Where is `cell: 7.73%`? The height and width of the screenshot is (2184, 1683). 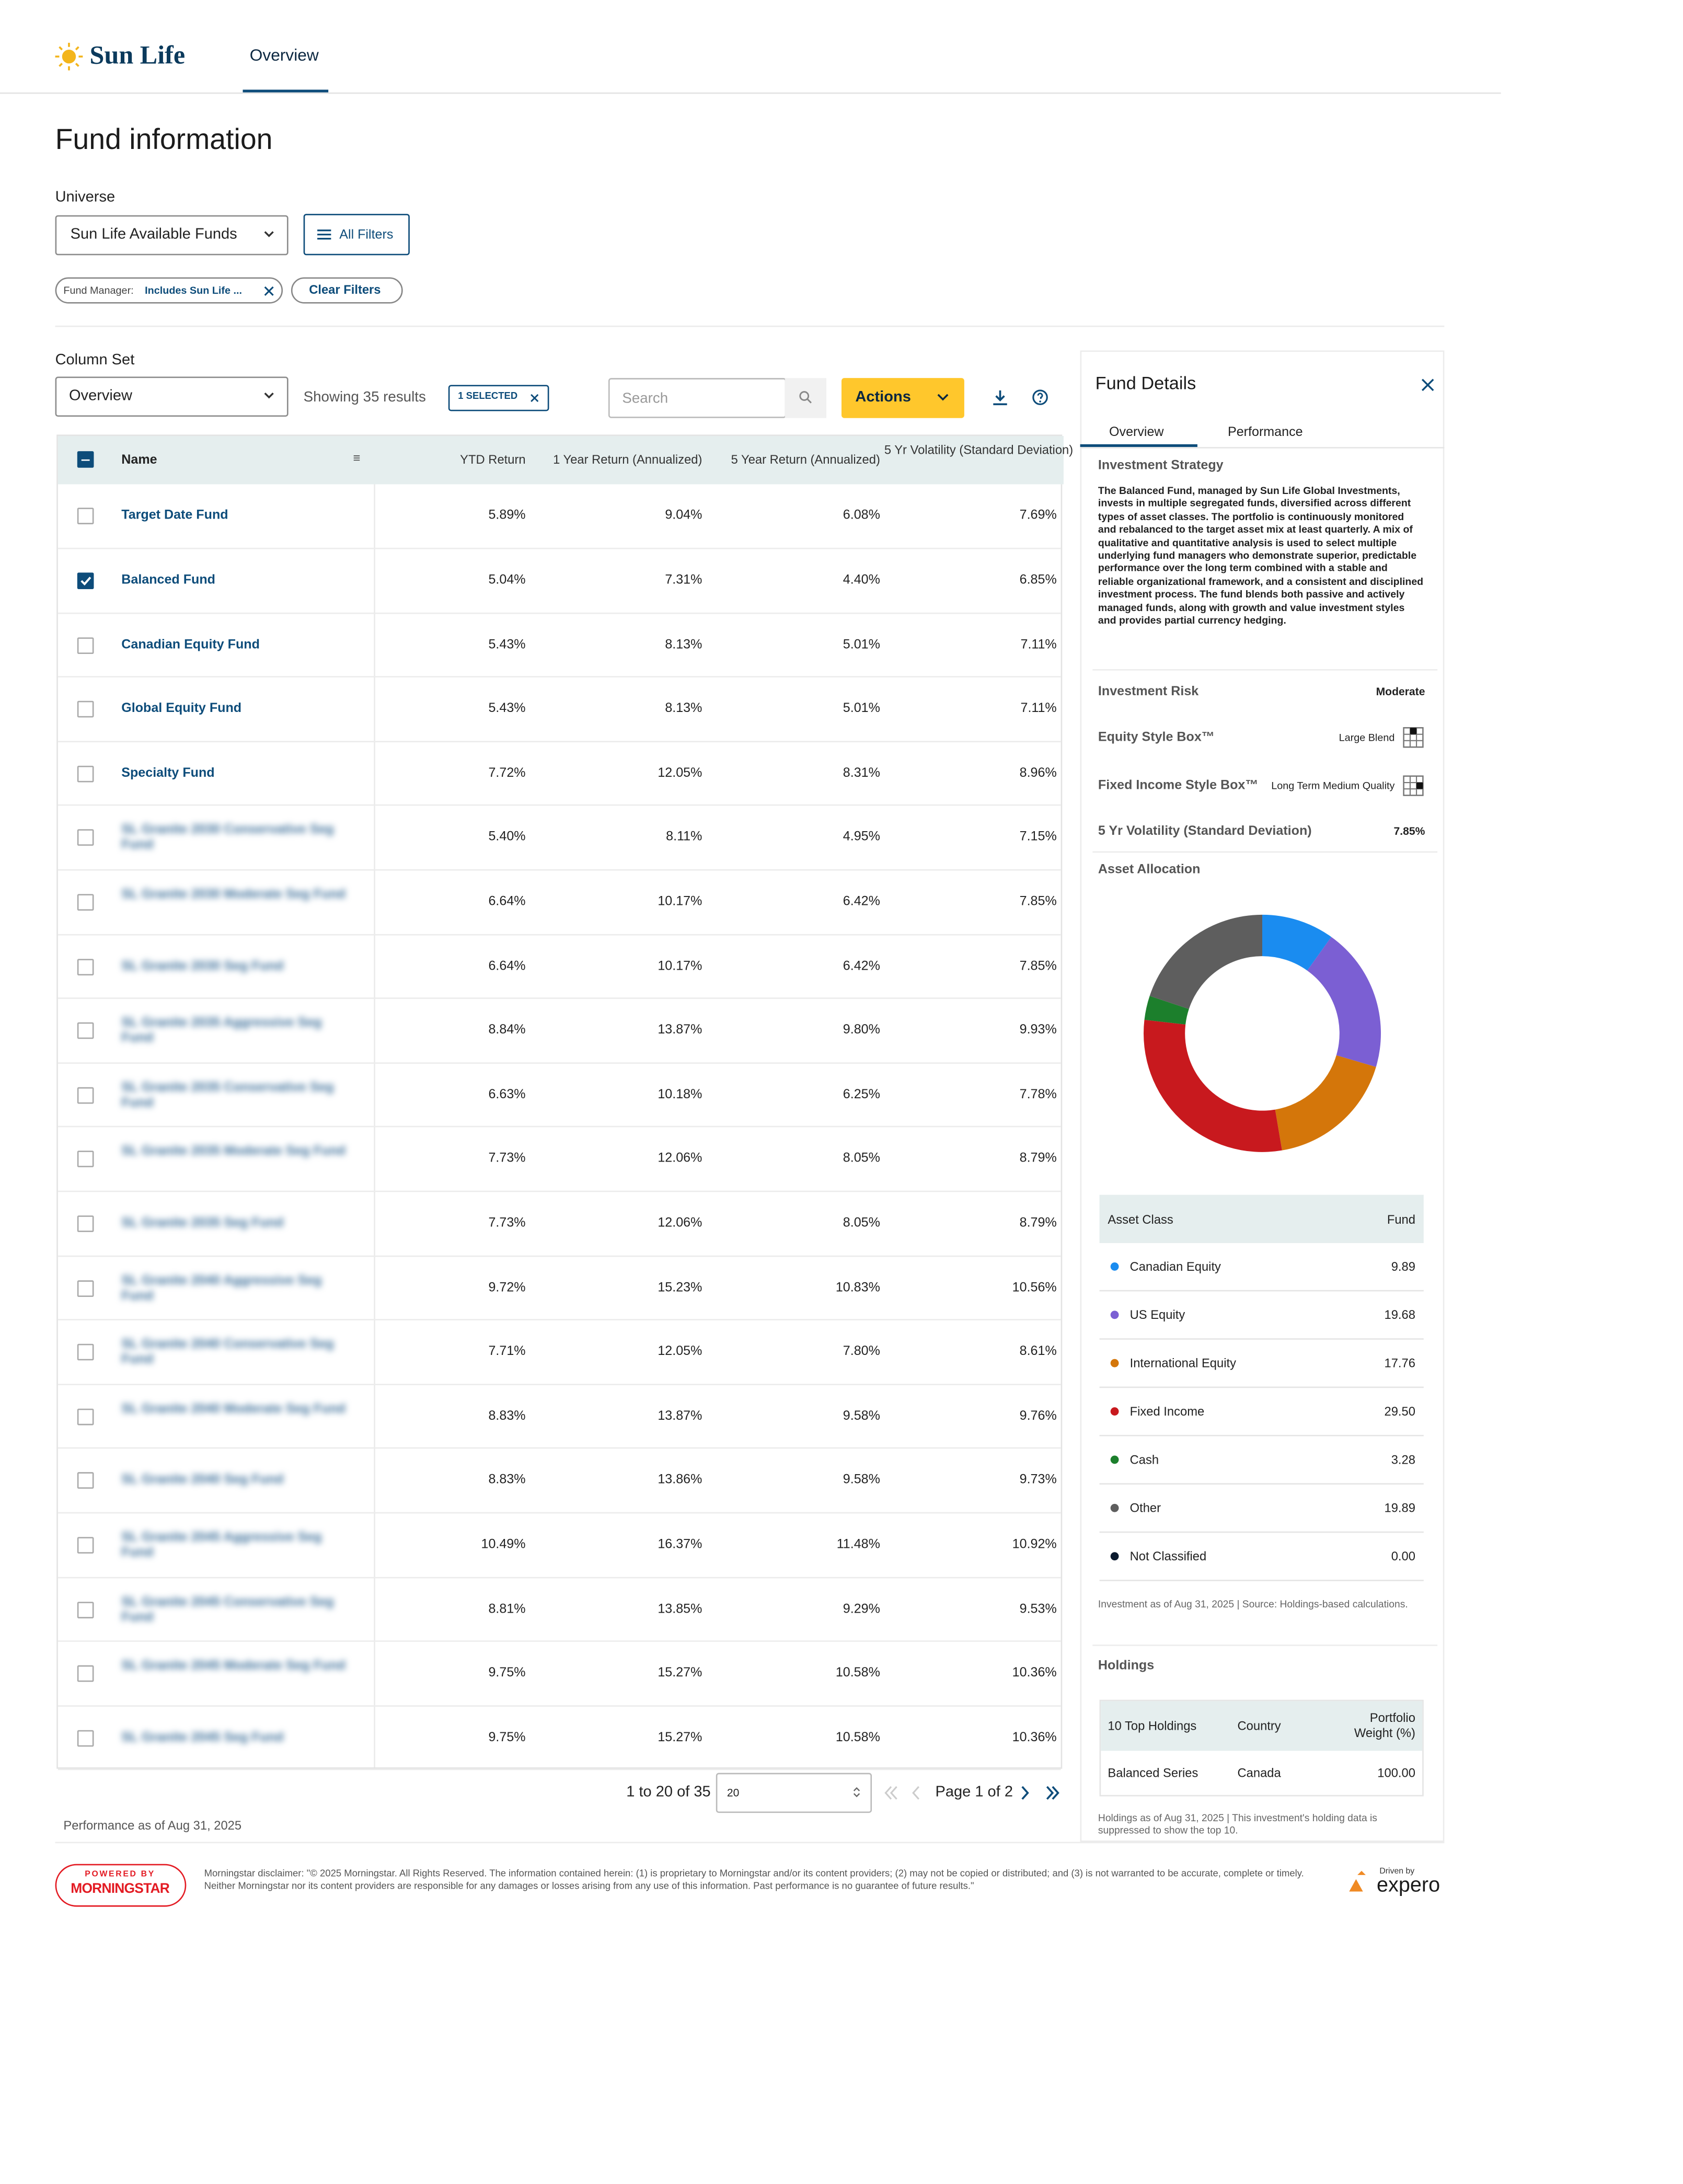
cell: 7.73% is located at coordinates (507, 1159).